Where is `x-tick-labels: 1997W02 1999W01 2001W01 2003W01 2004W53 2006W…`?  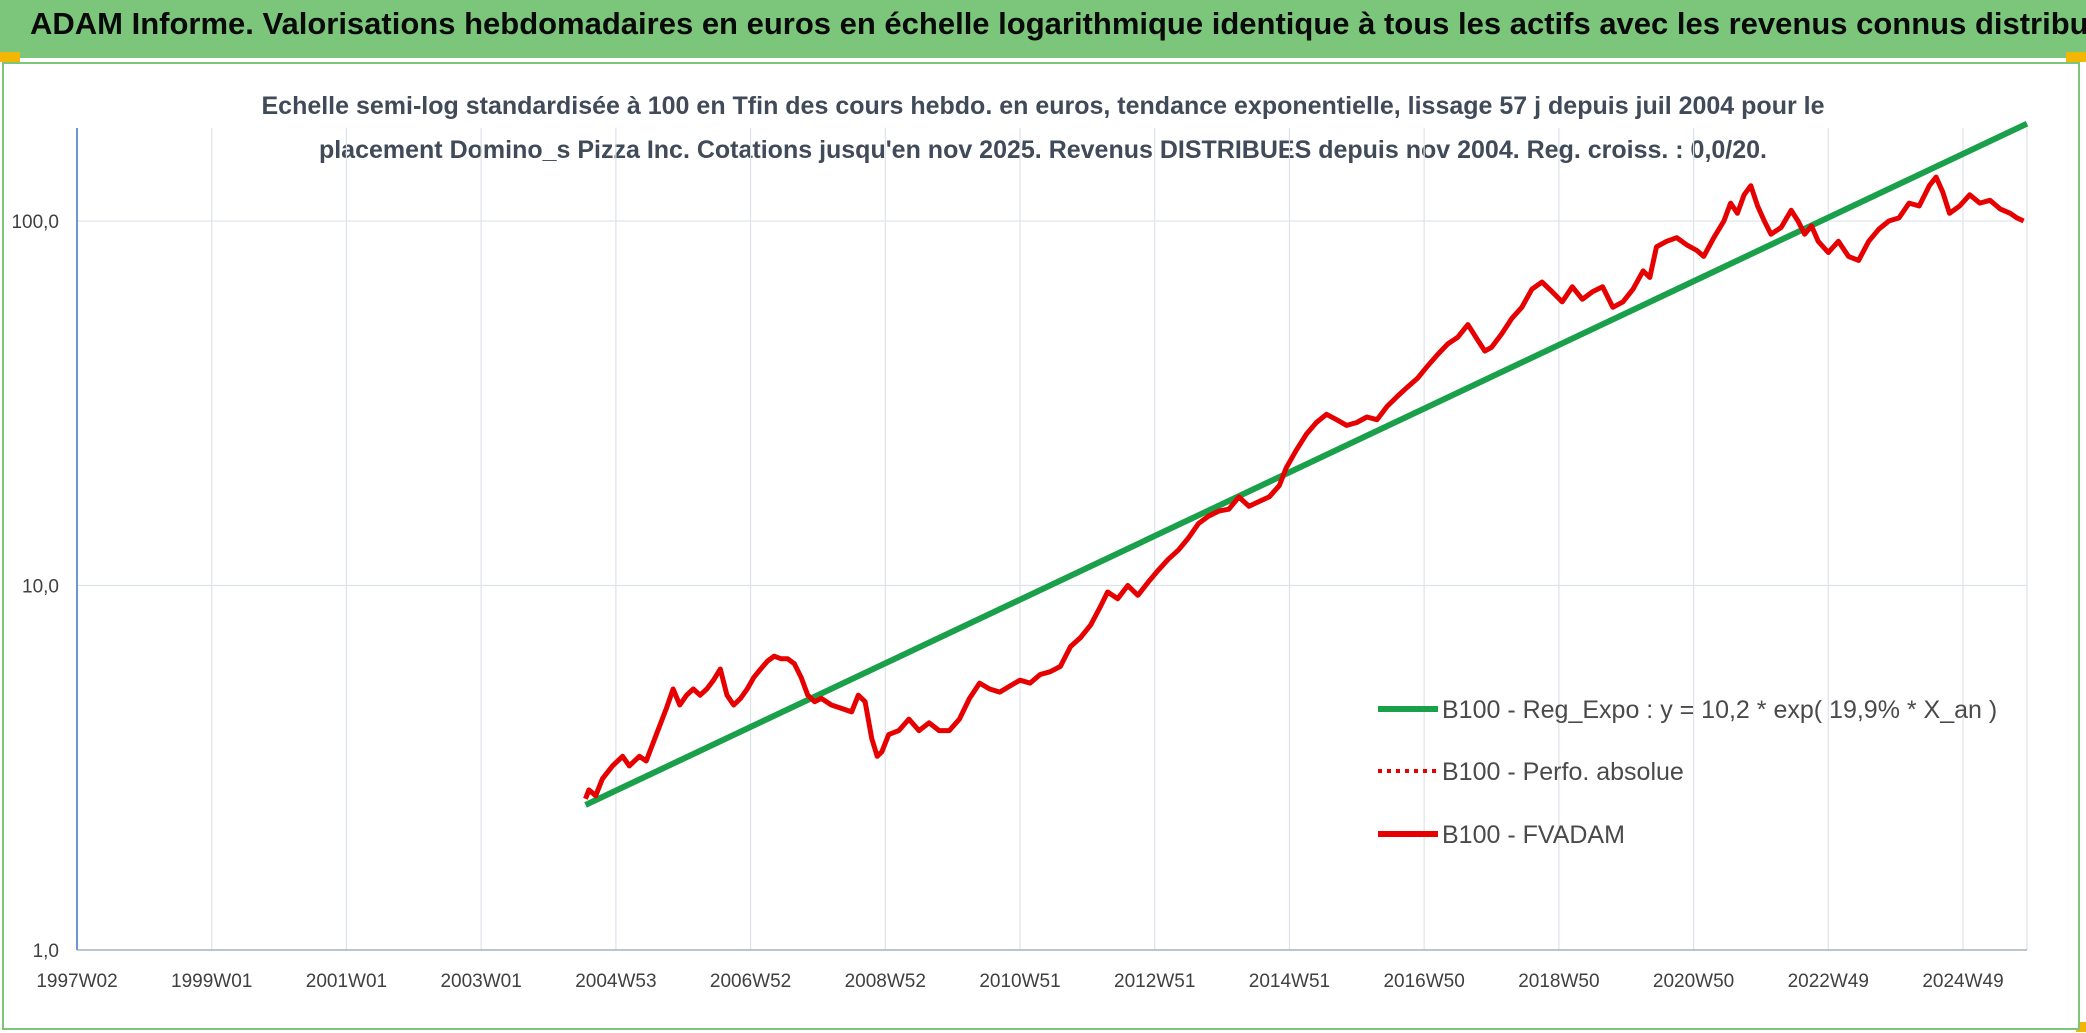 x-tick-labels: 1997W02 1999W01 2001W01 2003W01 2004W53 2006W… is located at coordinates (1019, 981).